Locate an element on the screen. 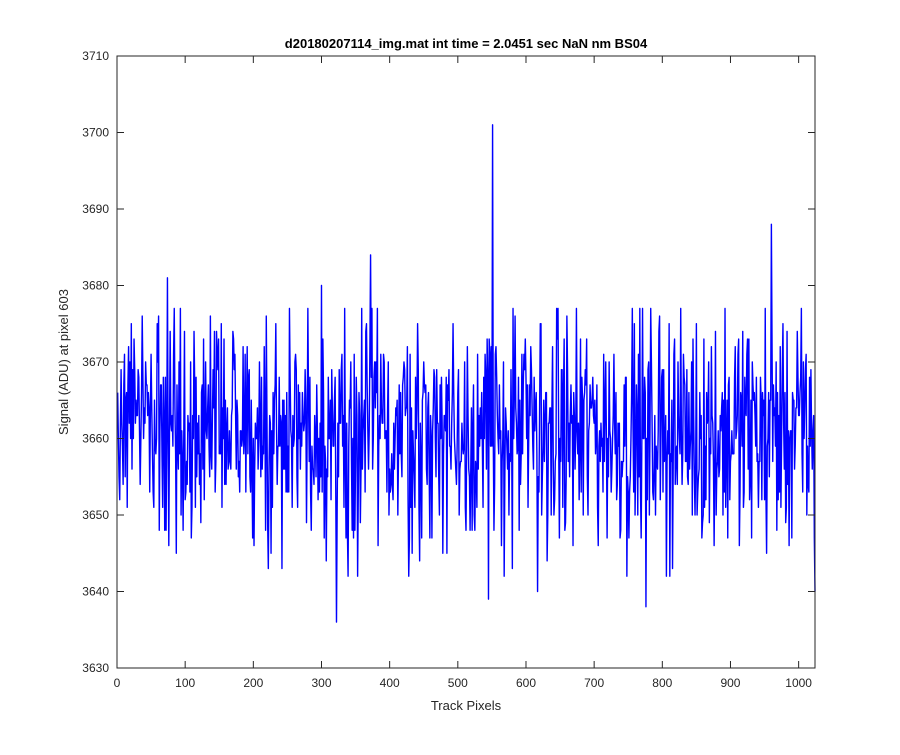 This screenshot has height=755, width=900. x-tick-label: 0 is located at coordinates (117, 683).